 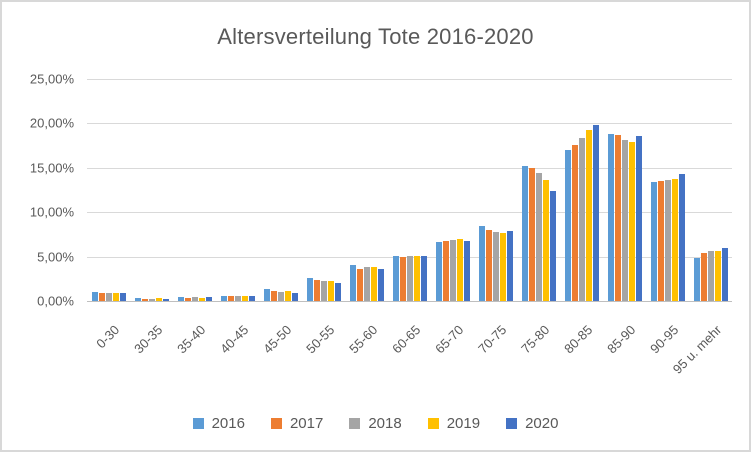 What do you see at coordinates (409, 301) in the screenshot?
I see `x-axis-line` at bounding box center [409, 301].